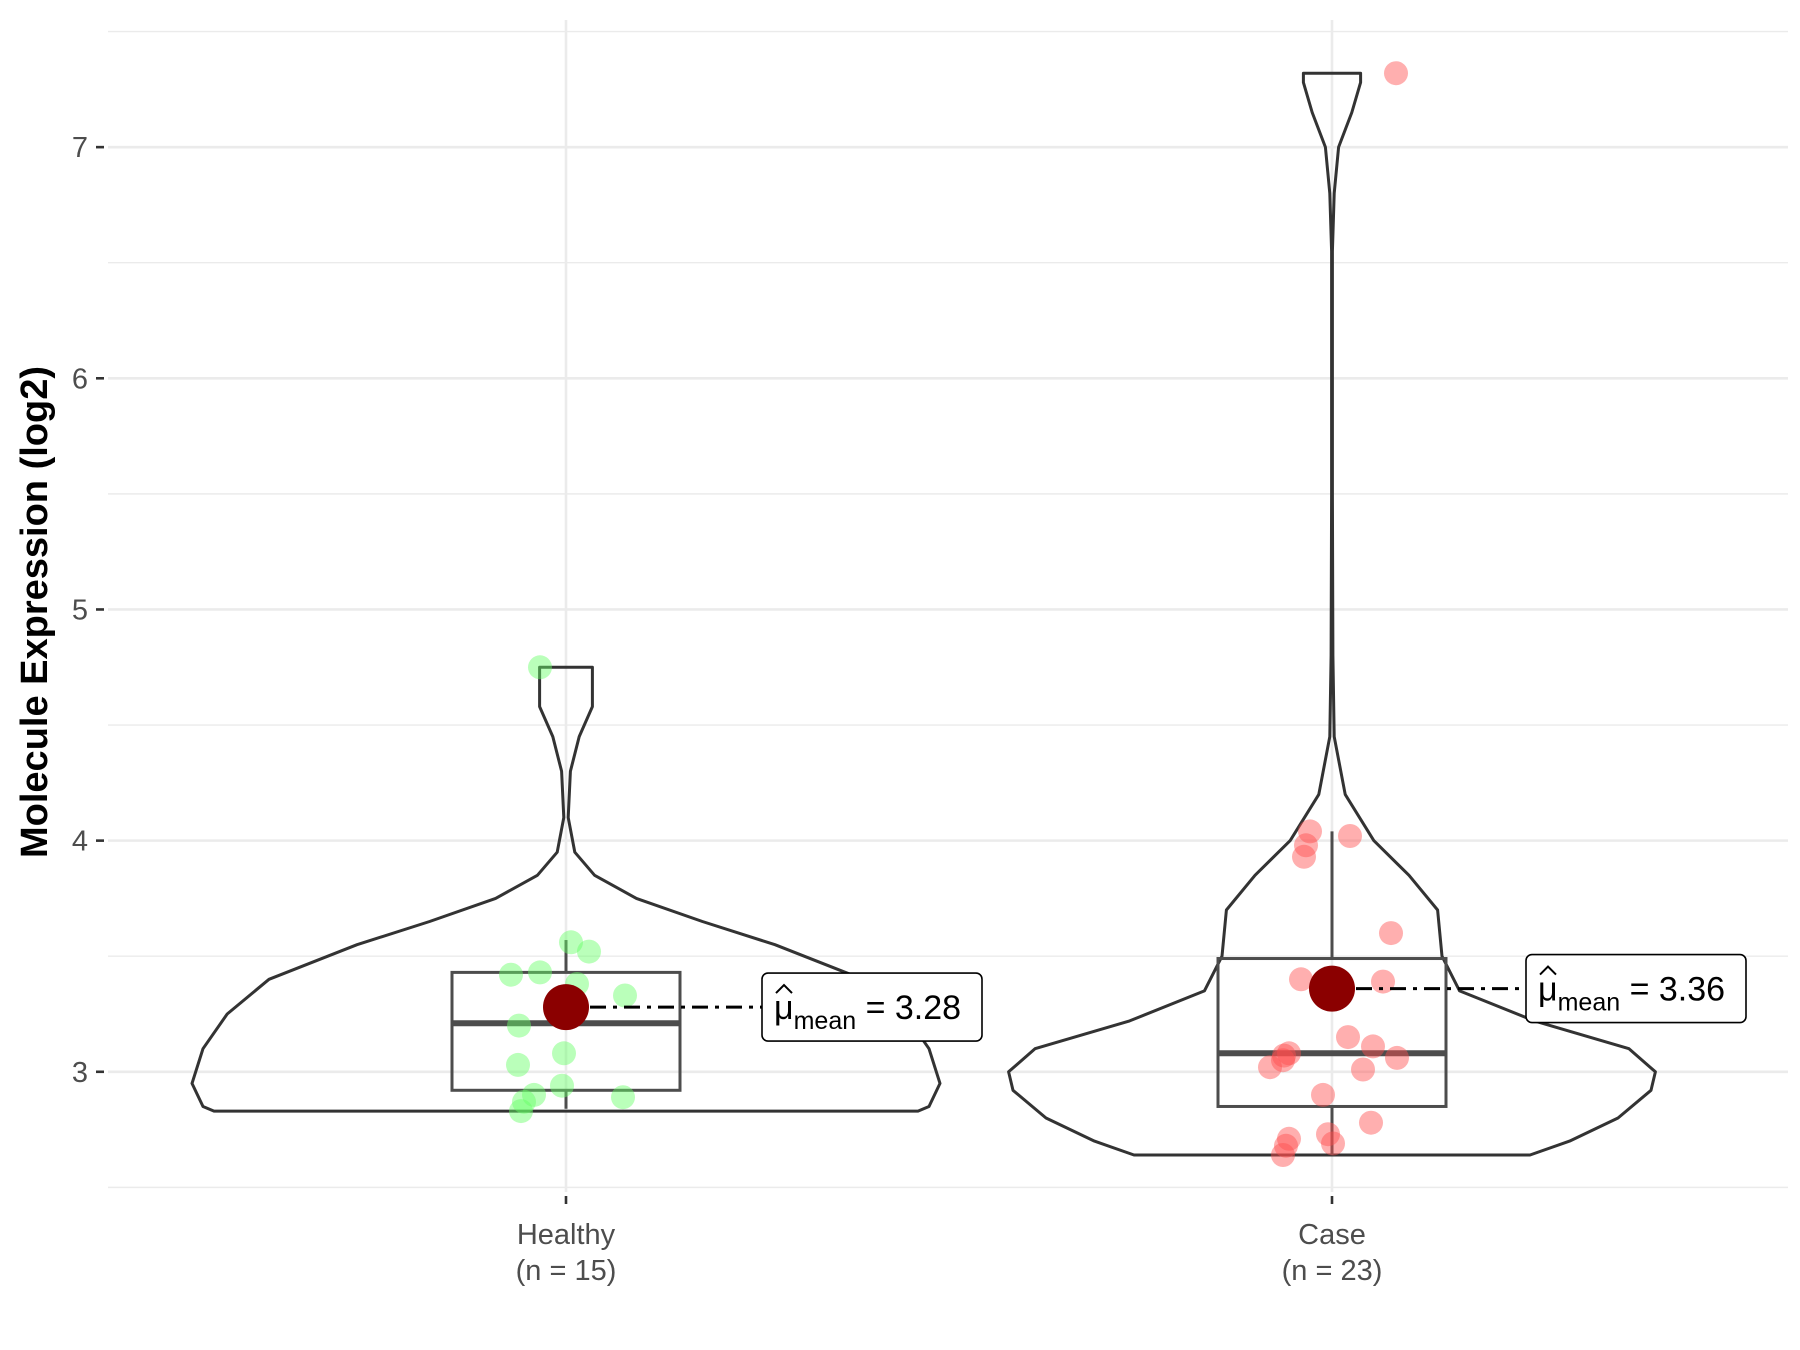  I want to click on x-axis: Healthy (n = 15) Case (n = 23), so click(949, 1241).